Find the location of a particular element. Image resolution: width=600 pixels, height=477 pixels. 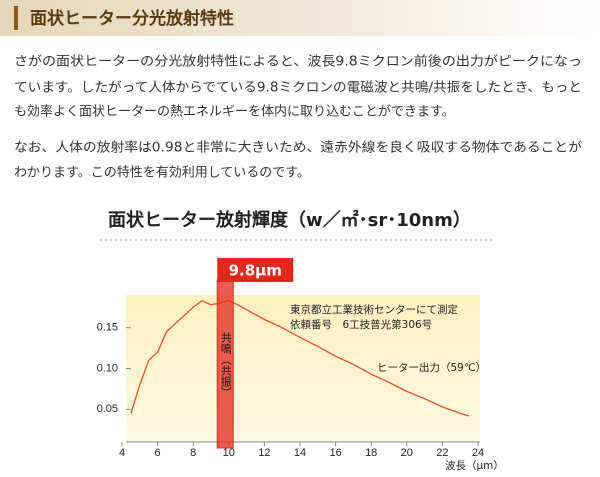

header-title: 面状ヒーター分光放射特性 is located at coordinates (132, 18).